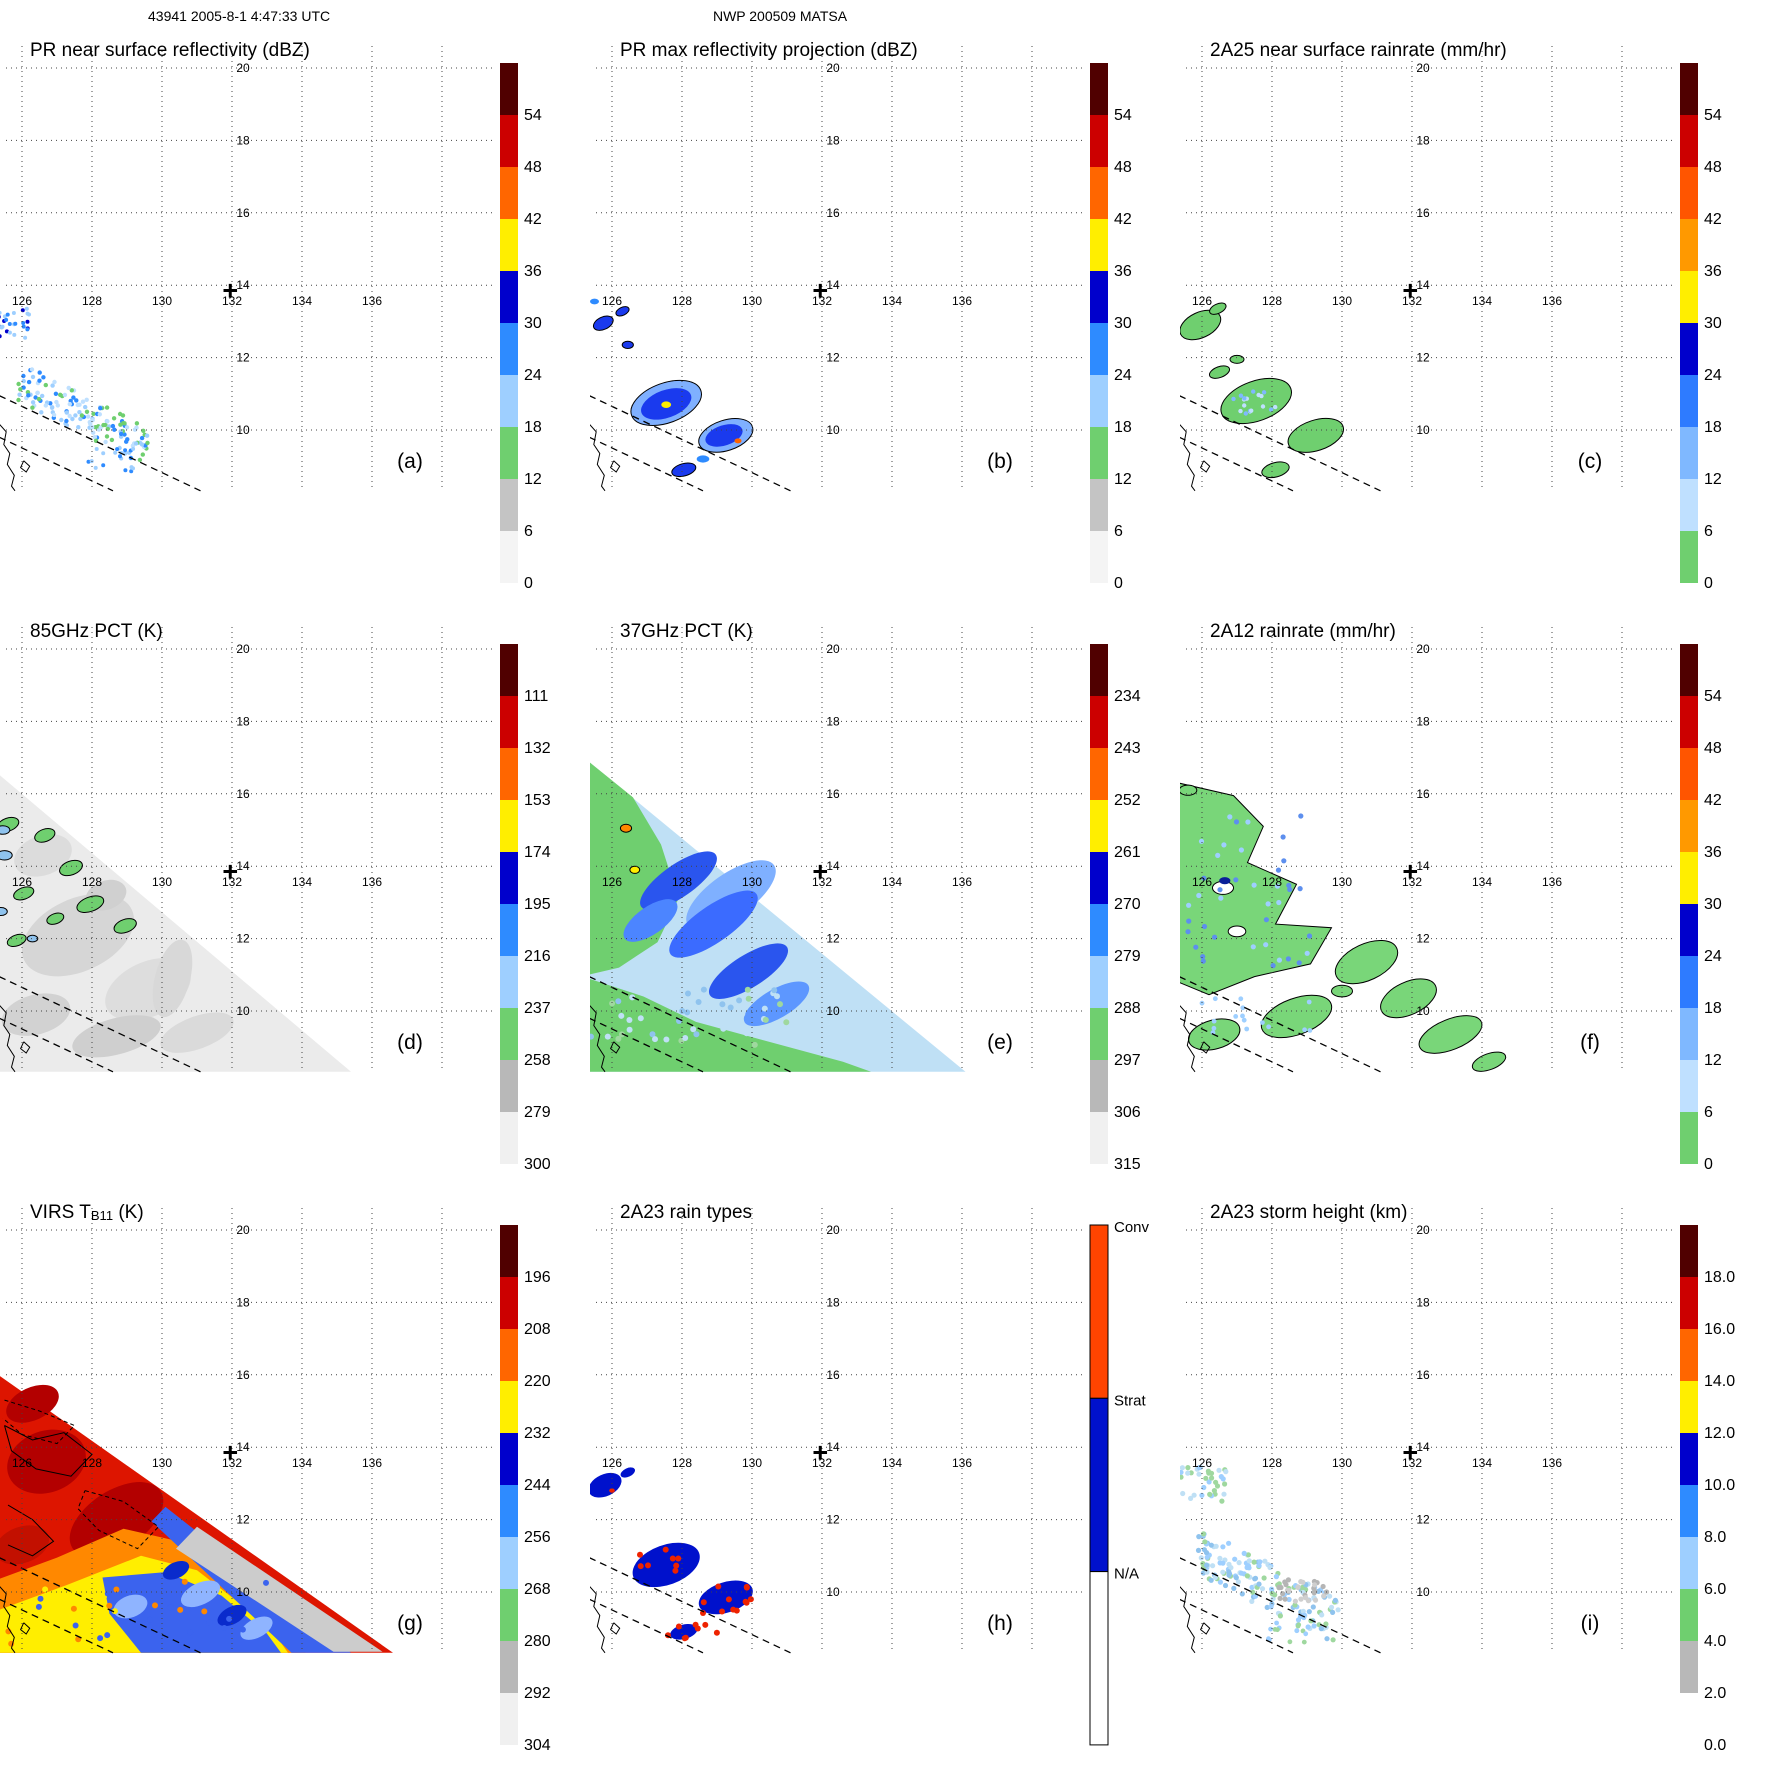  Describe the element at coordinates (239, 16) in the screenshot. I see `header-orbit-datetime: 43941 2005-8-1 4:47:33 UTC` at that location.